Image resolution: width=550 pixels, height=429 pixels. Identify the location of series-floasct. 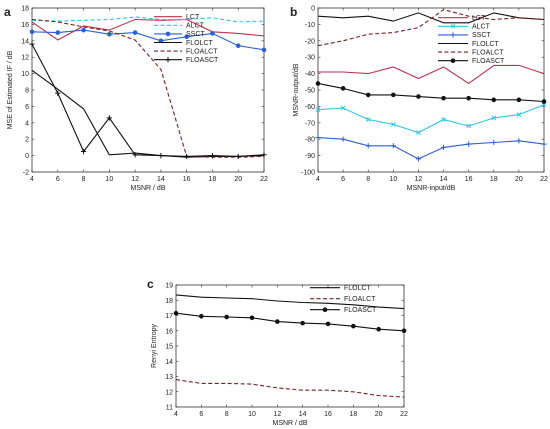
(148, 100).